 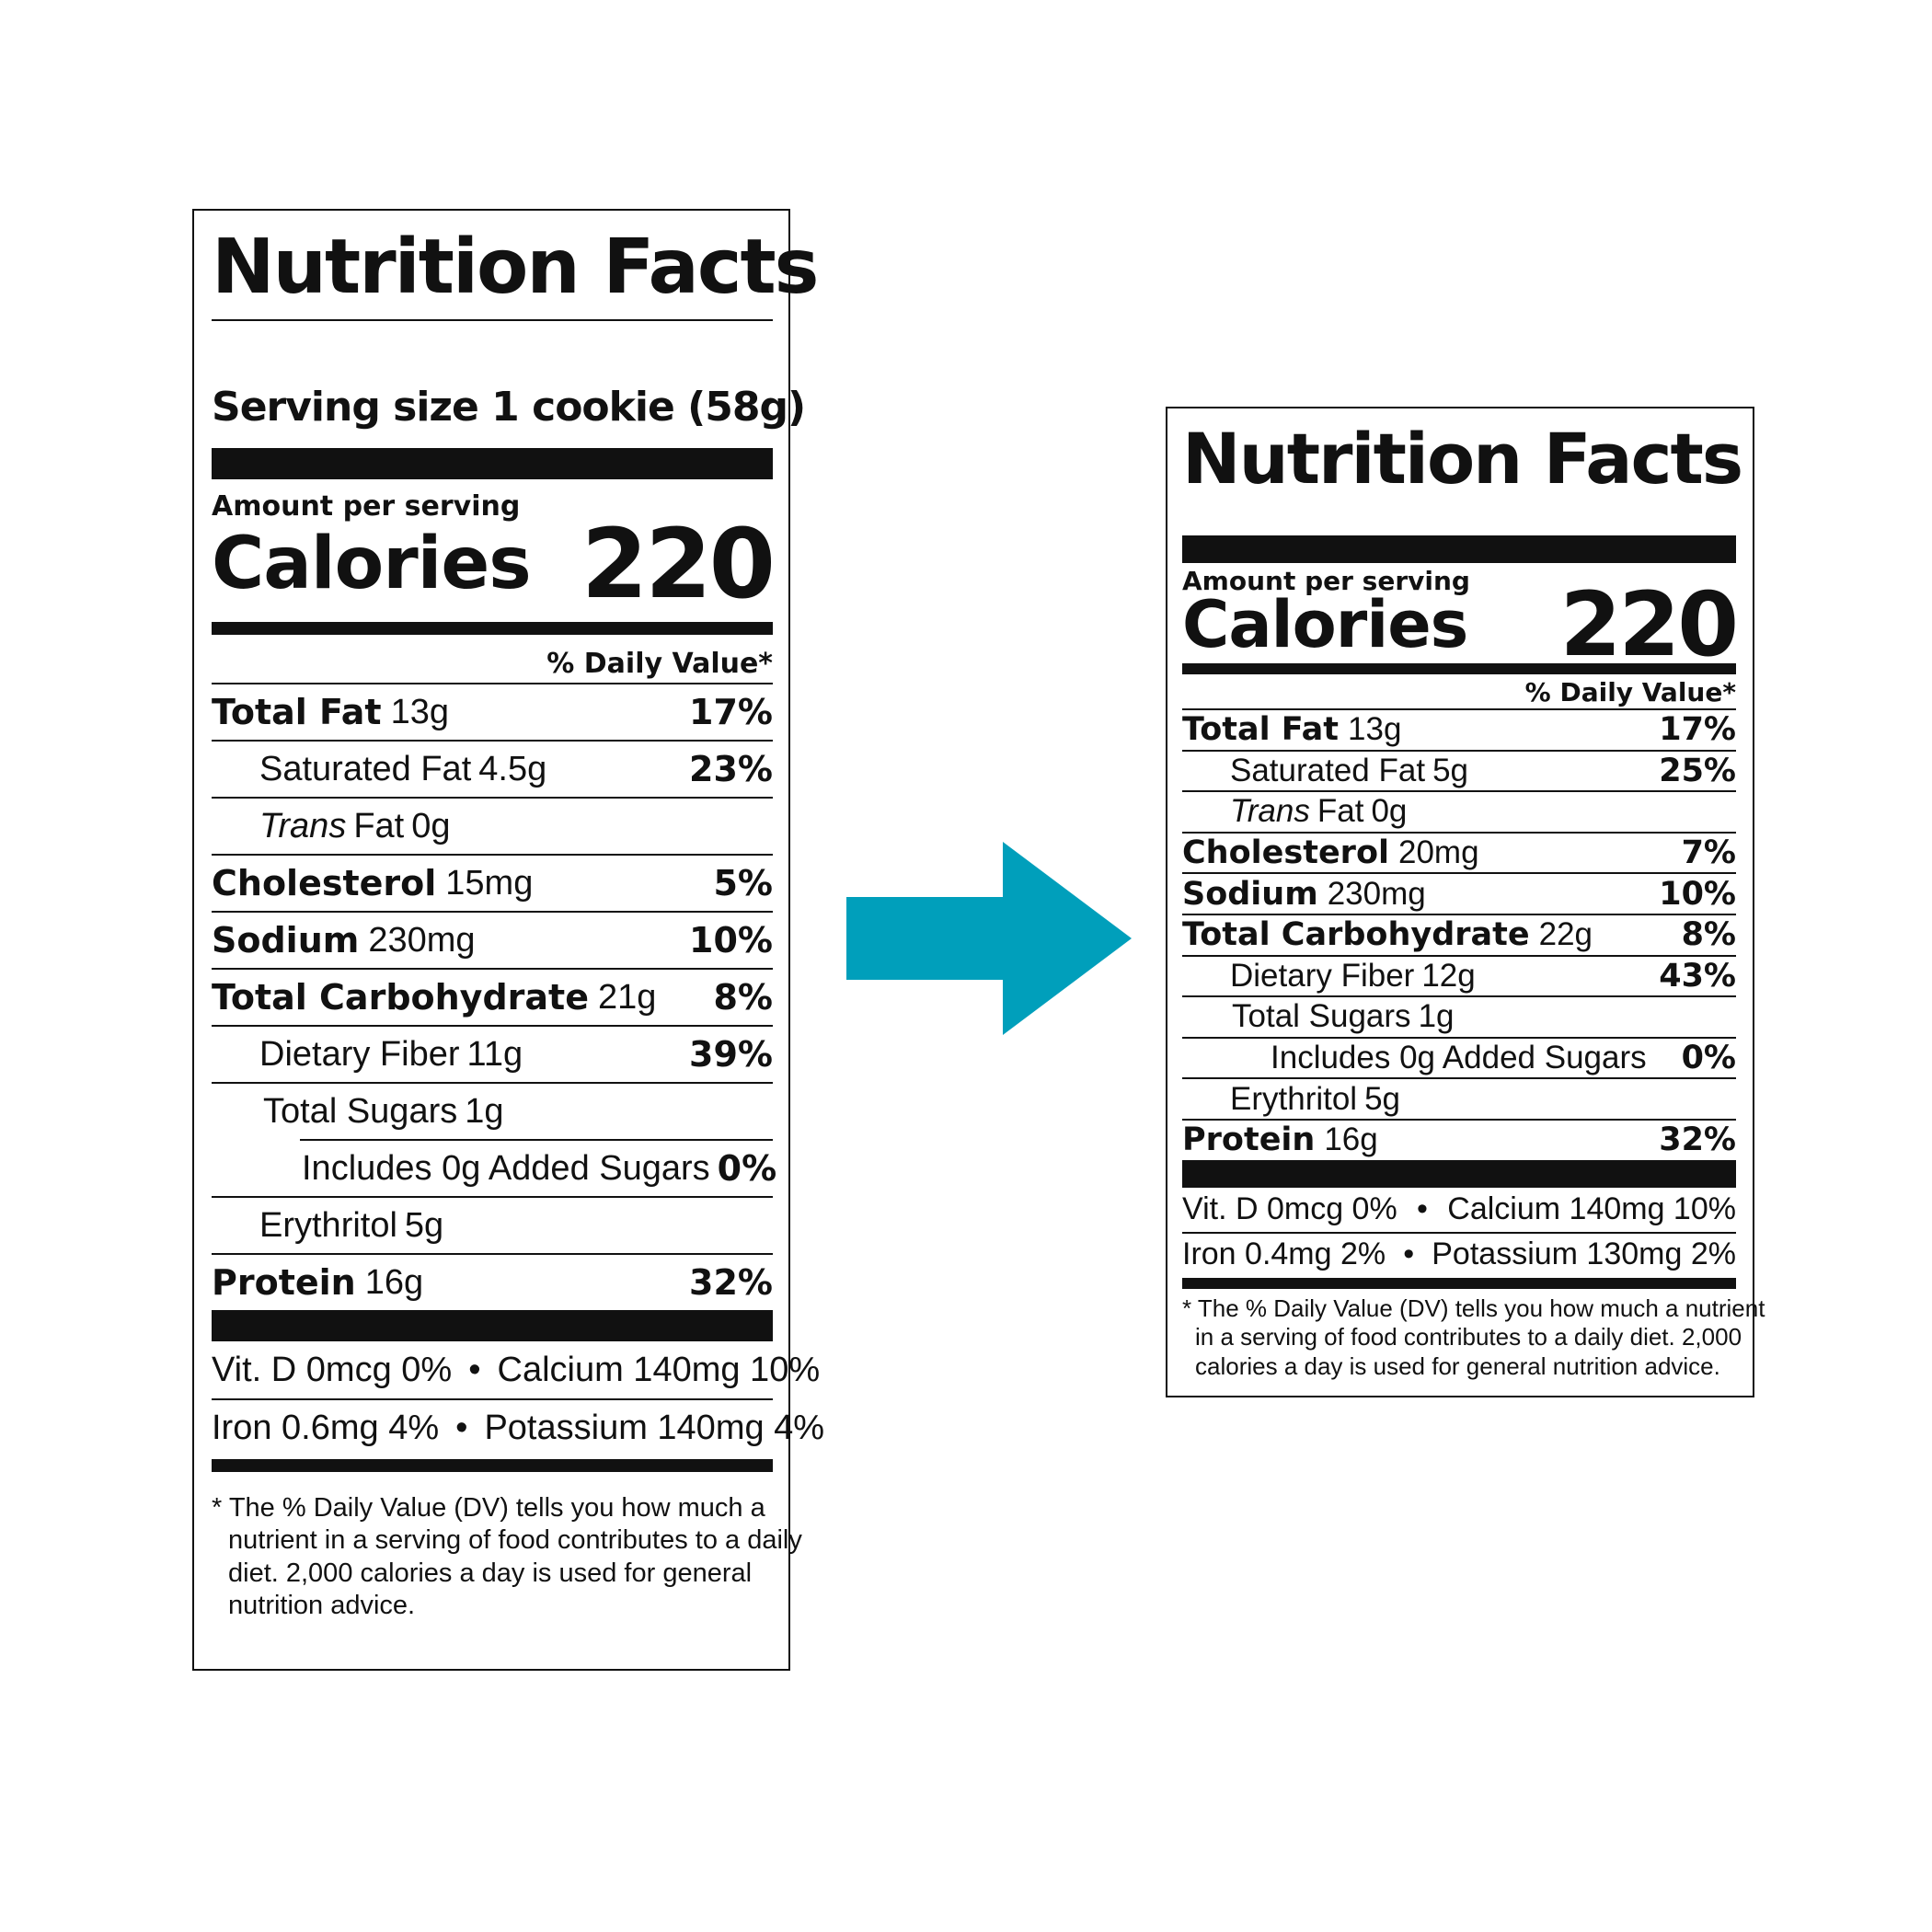 I want to click on calories-label: Calories, so click(x=372, y=564).